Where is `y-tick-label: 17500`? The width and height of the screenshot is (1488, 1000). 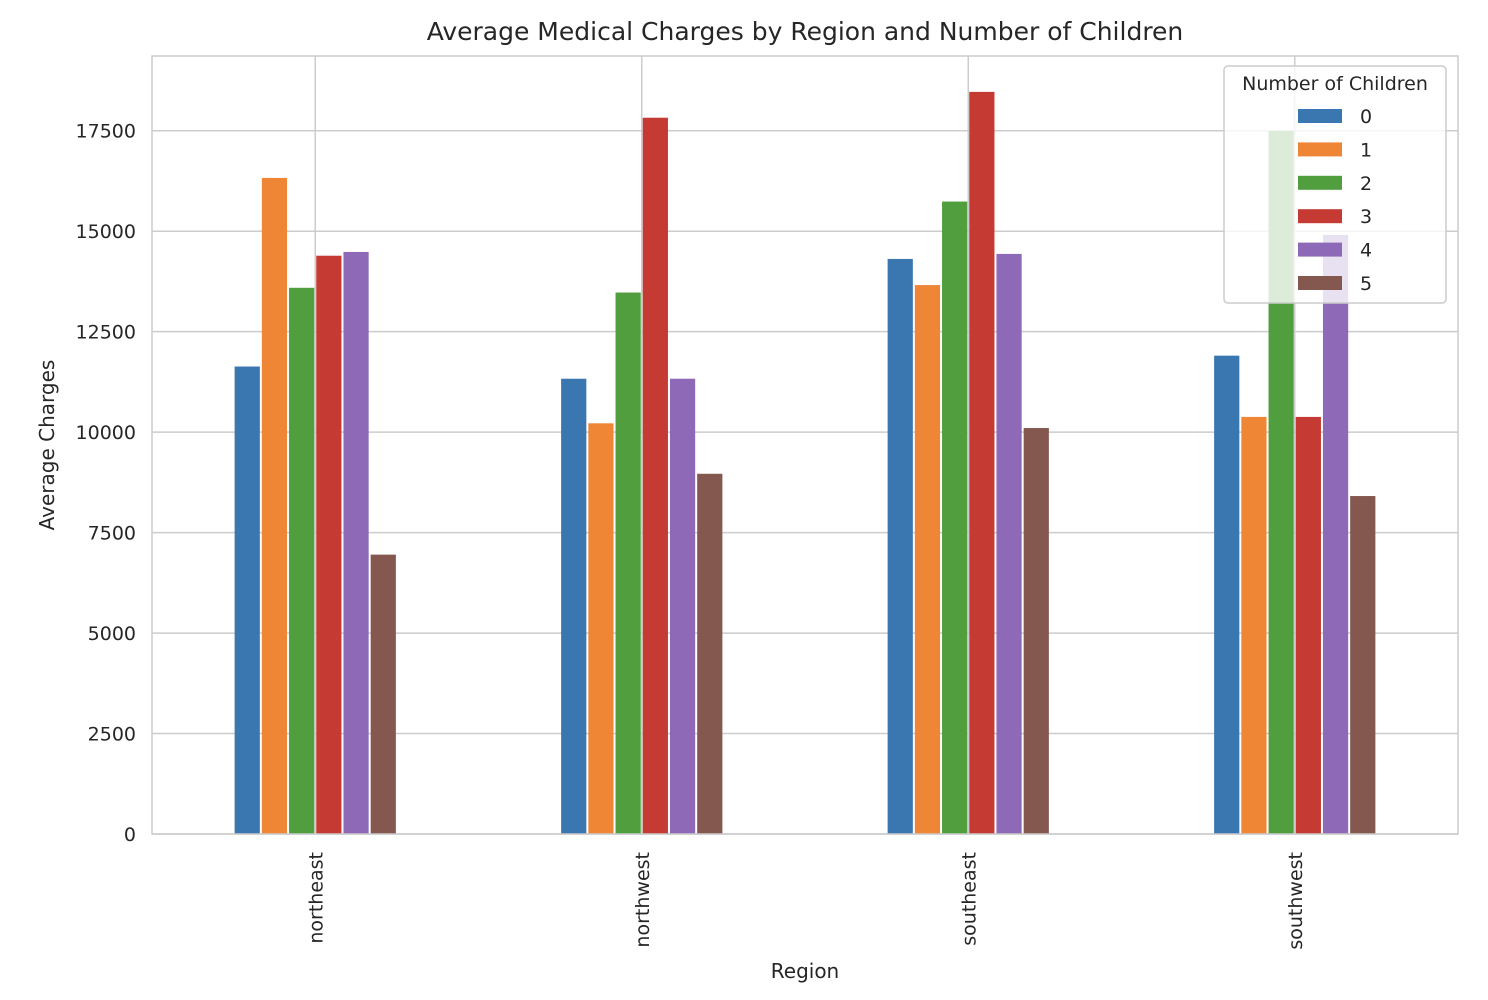
y-tick-label: 17500 is located at coordinates (106, 132).